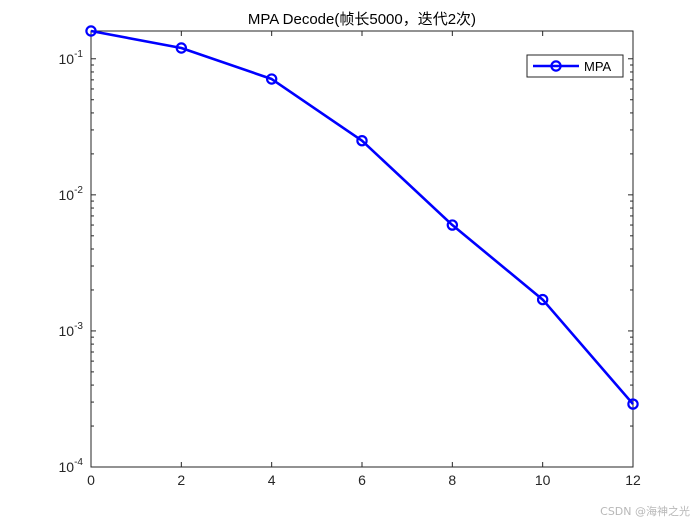 The width and height of the screenshot is (700, 525). Describe the element at coordinates (543, 480) in the screenshot. I see `x-tick-label: 10` at that location.